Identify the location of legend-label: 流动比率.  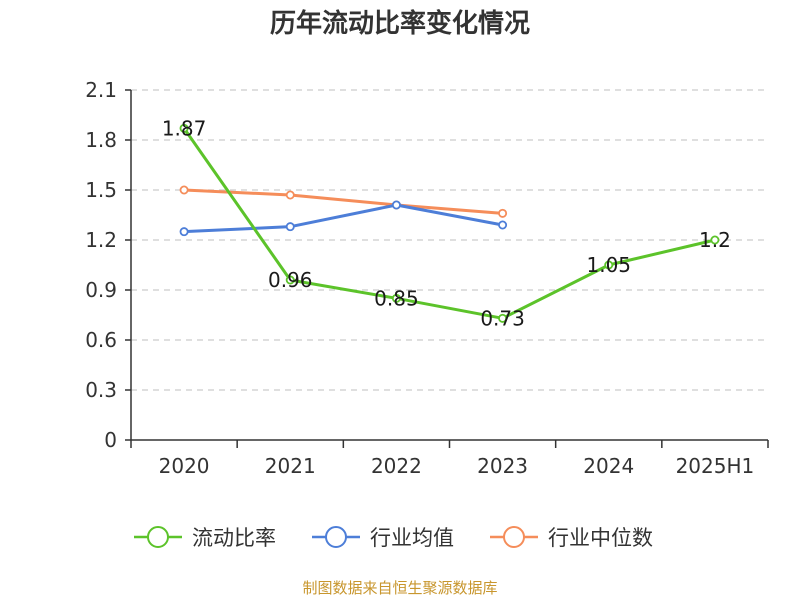
(234, 538).